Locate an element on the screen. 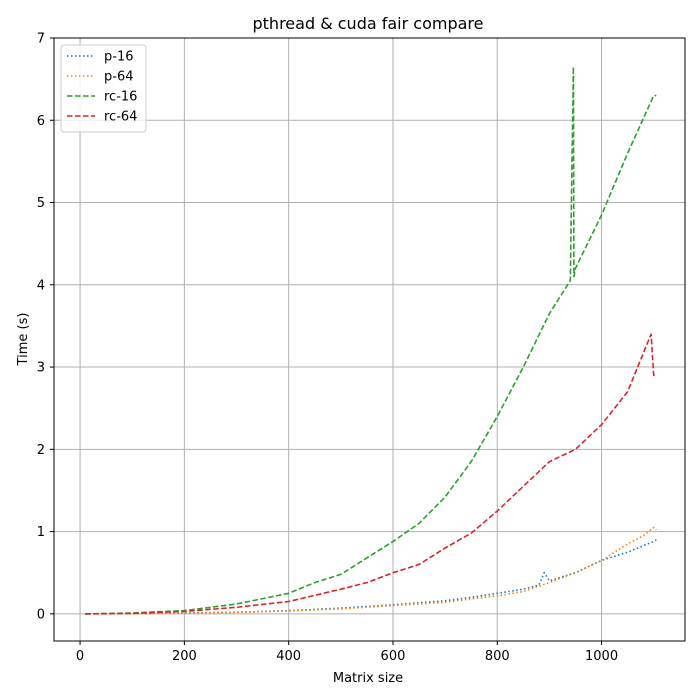 This screenshot has width=700, height=700. chart-title: pthread & cuda fair compare is located at coordinates (368, 23).